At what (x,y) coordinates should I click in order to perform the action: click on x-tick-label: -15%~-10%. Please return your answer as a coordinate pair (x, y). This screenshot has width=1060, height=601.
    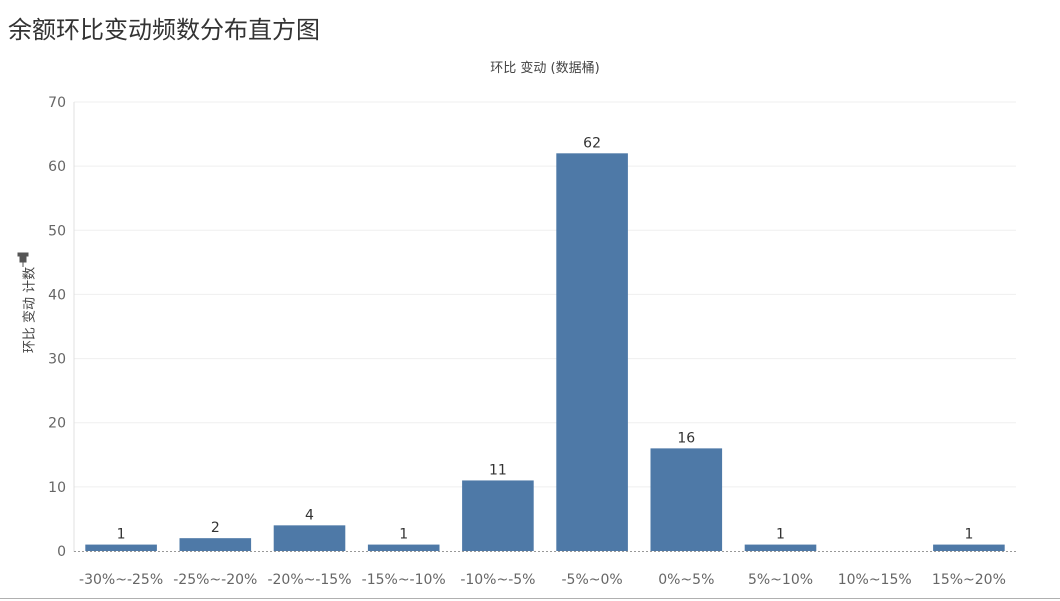
    Looking at the image, I should click on (404, 580).